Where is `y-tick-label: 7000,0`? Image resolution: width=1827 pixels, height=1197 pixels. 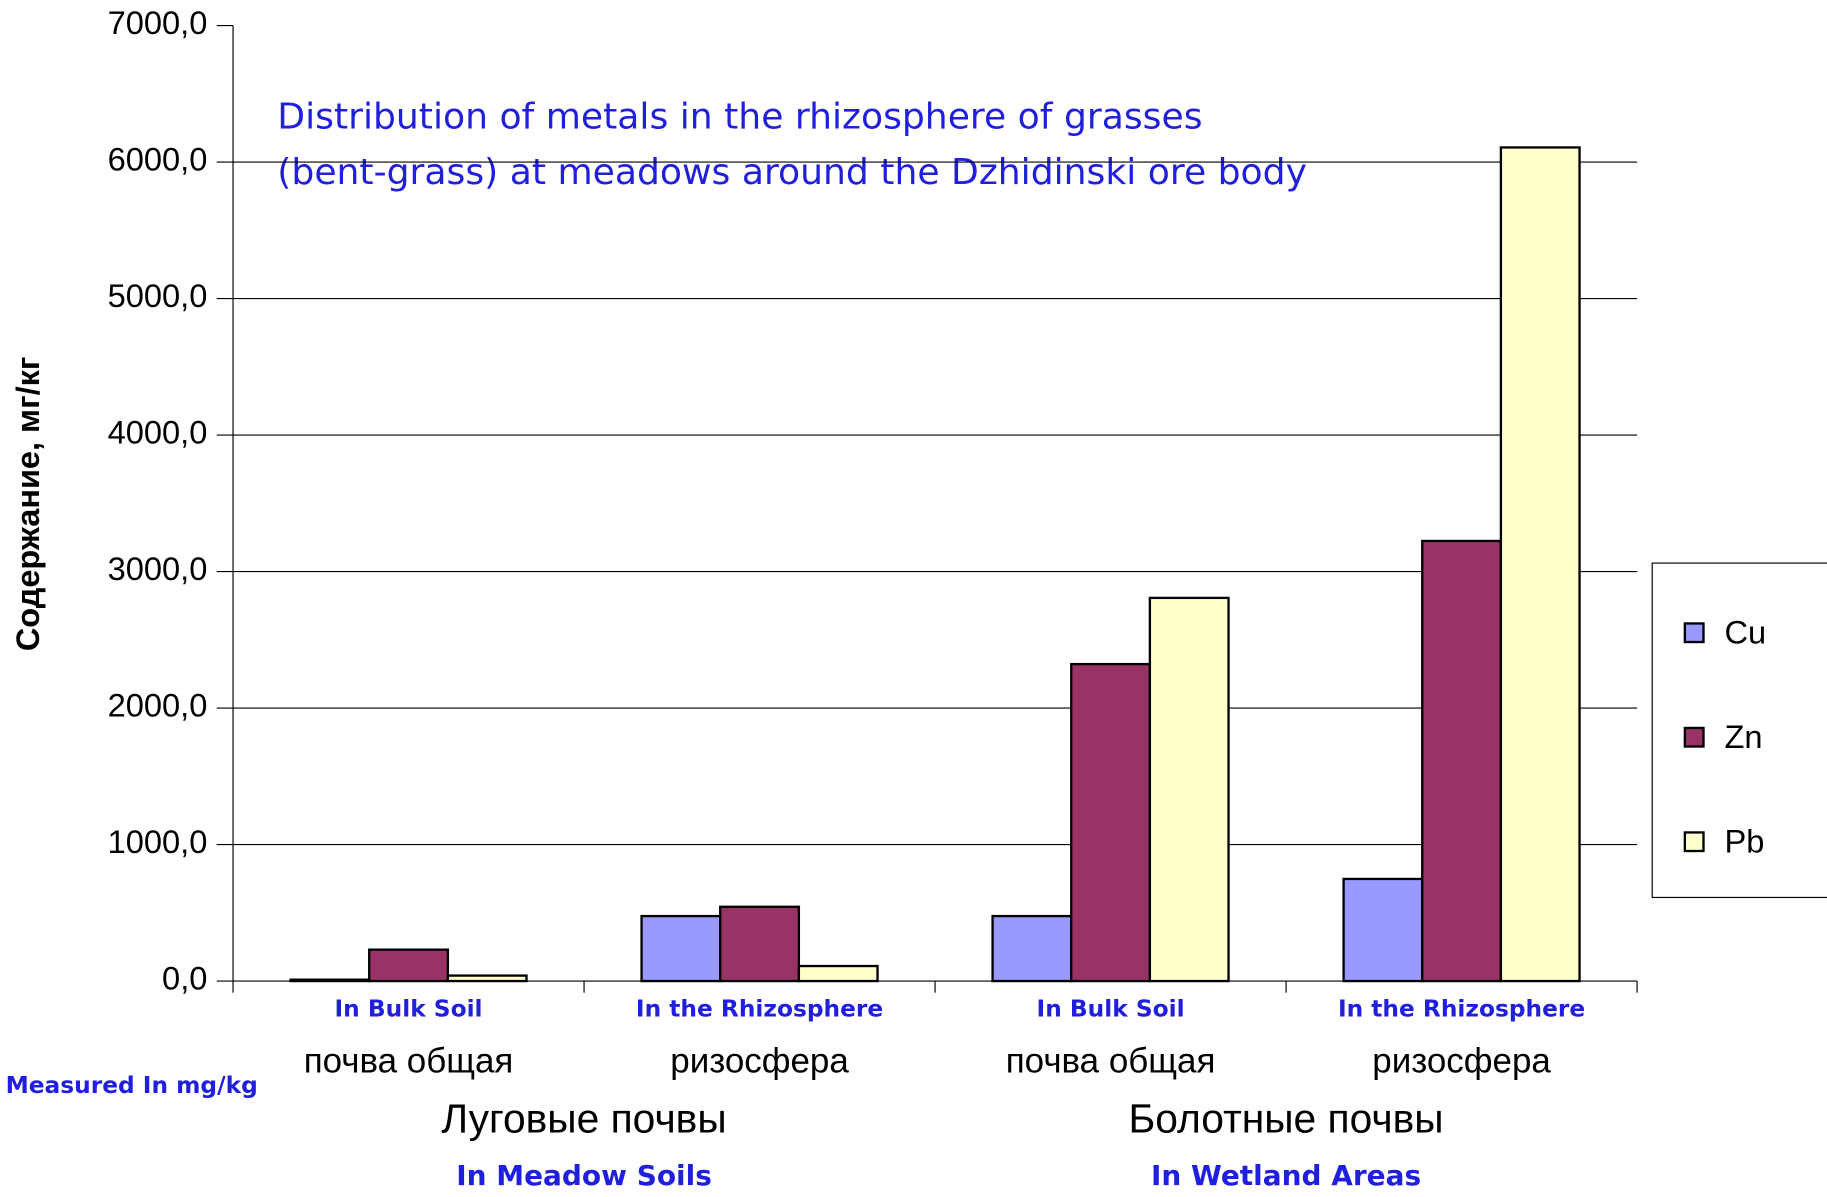 y-tick-label: 7000,0 is located at coordinates (158, 23).